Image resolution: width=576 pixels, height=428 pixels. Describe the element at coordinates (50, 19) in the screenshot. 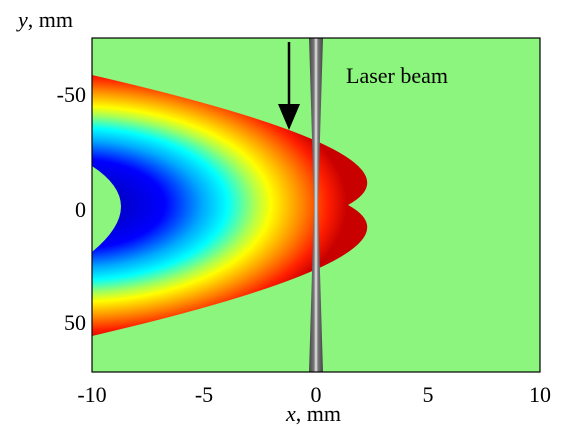

I see `y-axis-unit: , mm` at that location.